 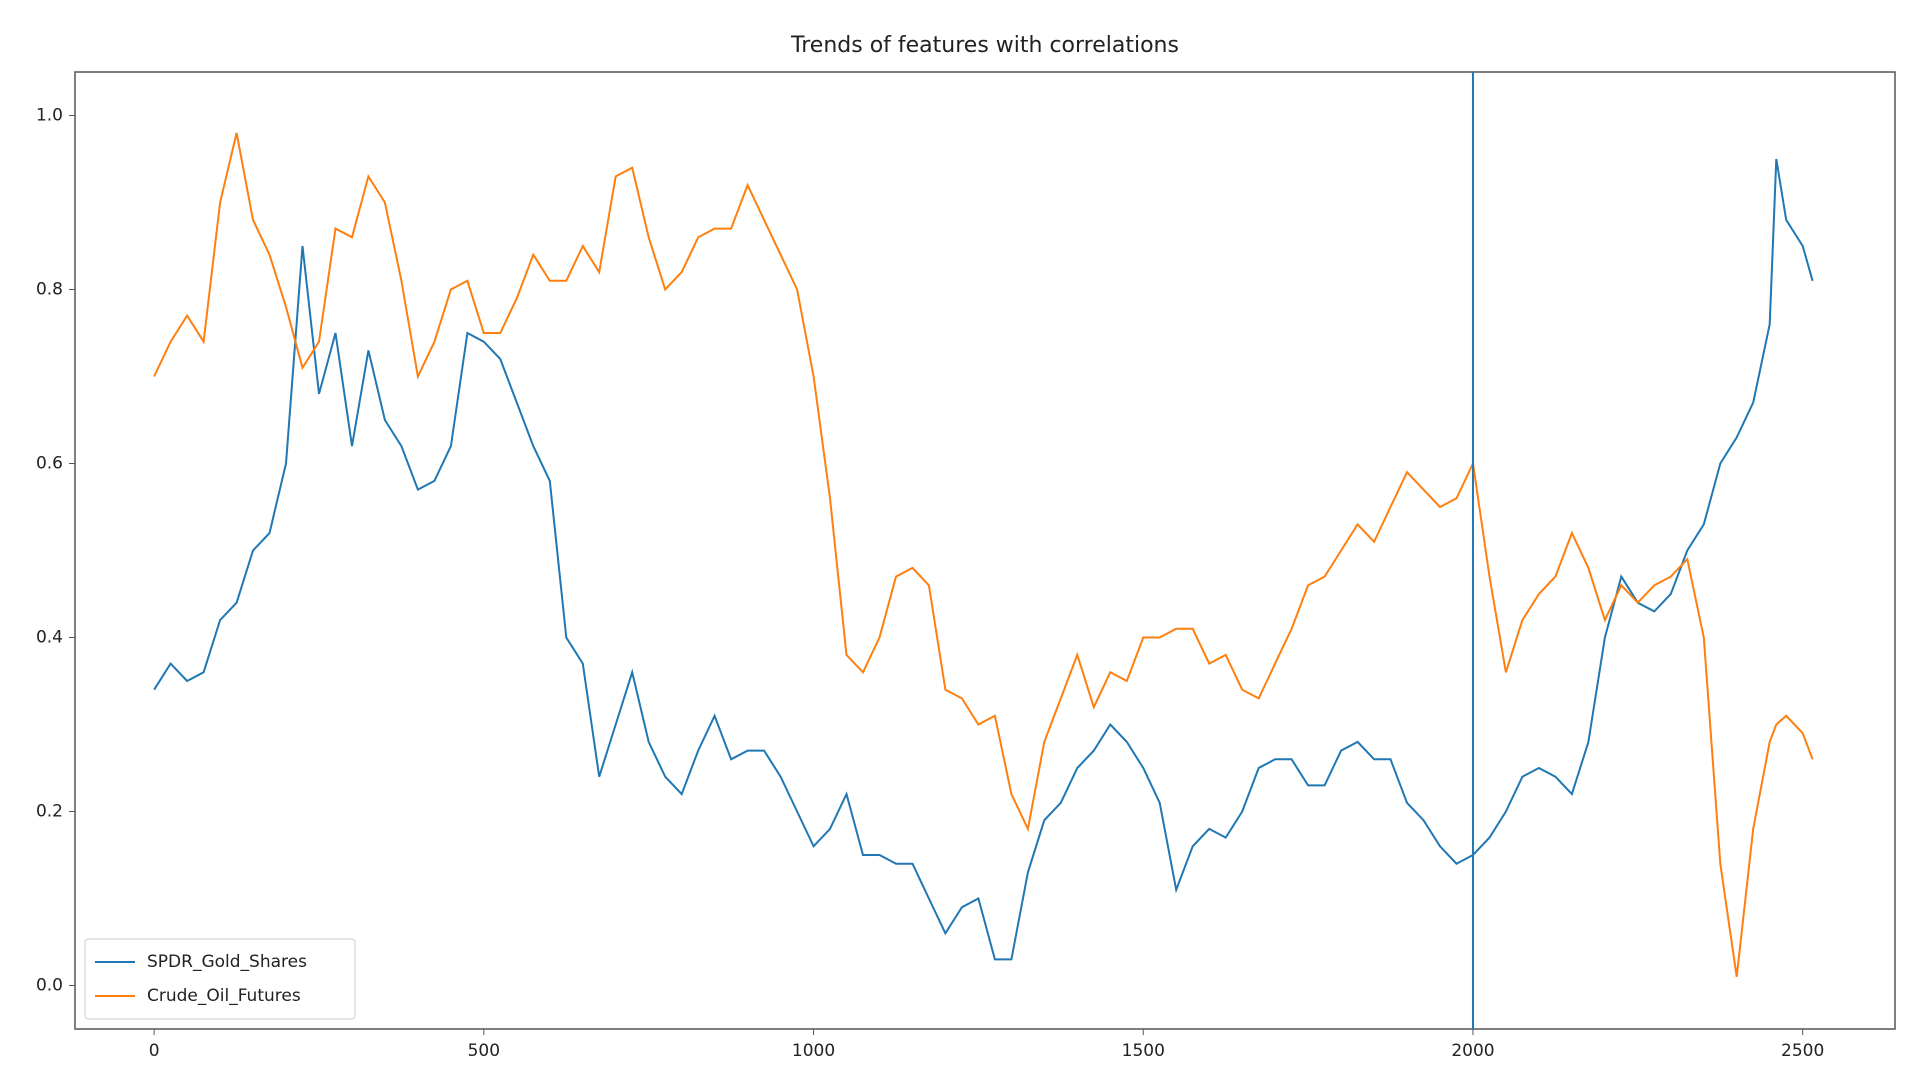 What do you see at coordinates (227, 962) in the screenshot?
I see `legend-label: SPDR_Gold_Shares` at bounding box center [227, 962].